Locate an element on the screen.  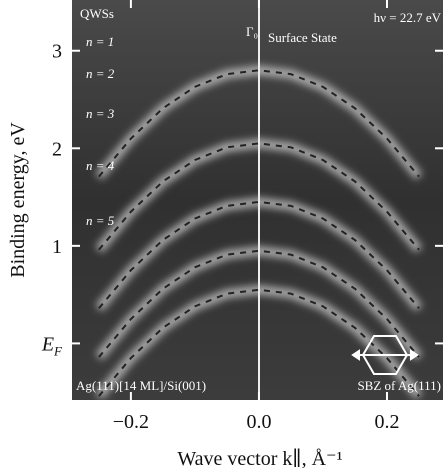
annotation: n = 2 is located at coordinates (100, 73).